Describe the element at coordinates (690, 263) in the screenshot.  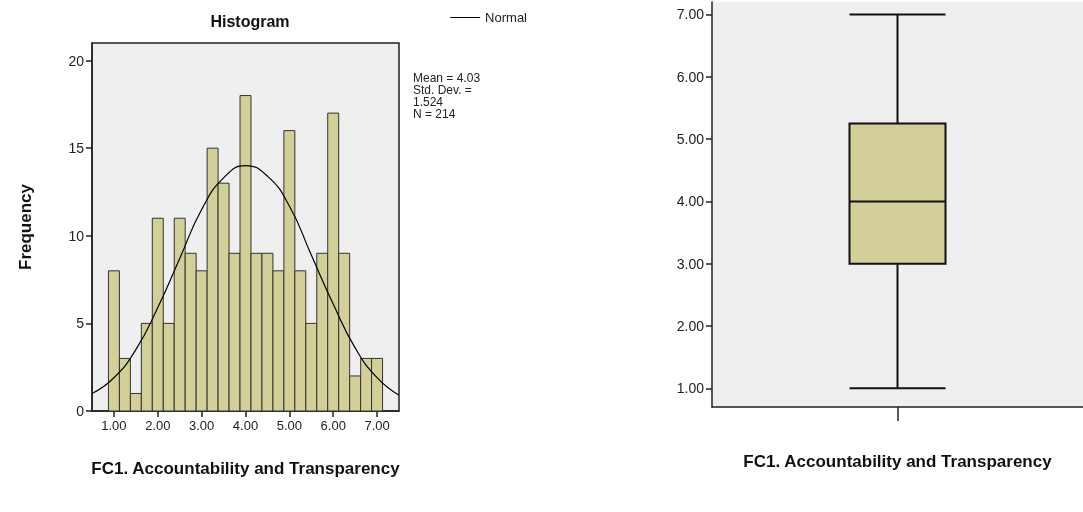
I see `y-tick-label: 3.00` at that location.